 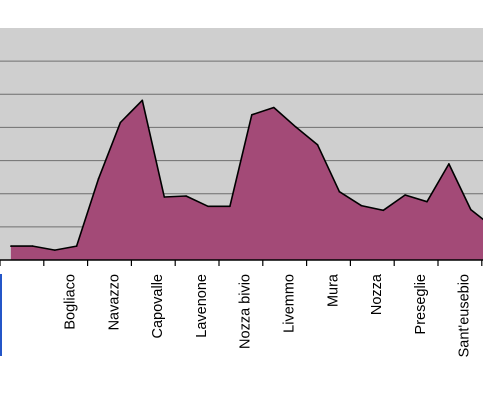 What do you see at coordinates (465, 315) in the screenshot?
I see `x-tick-label: Sant'eusebio` at bounding box center [465, 315].